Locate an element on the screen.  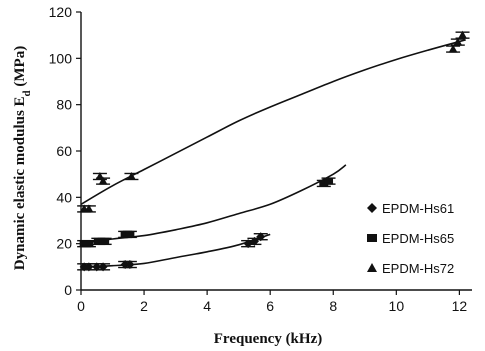
x-tick-label: 8 is located at coordinates (333, 306).